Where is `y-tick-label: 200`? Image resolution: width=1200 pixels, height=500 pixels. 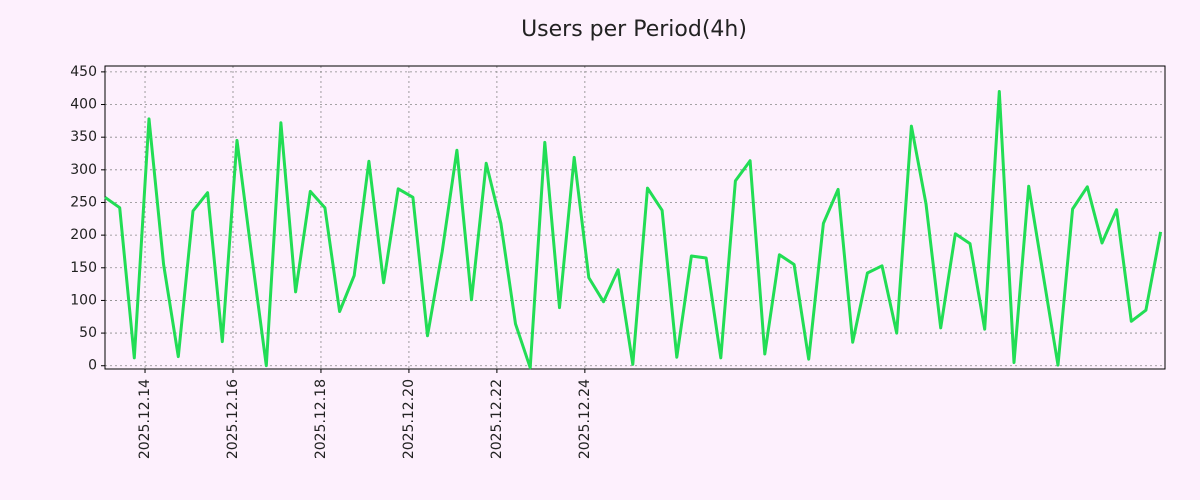 y-tick-label: 200 is located at coordinates (83, 235).